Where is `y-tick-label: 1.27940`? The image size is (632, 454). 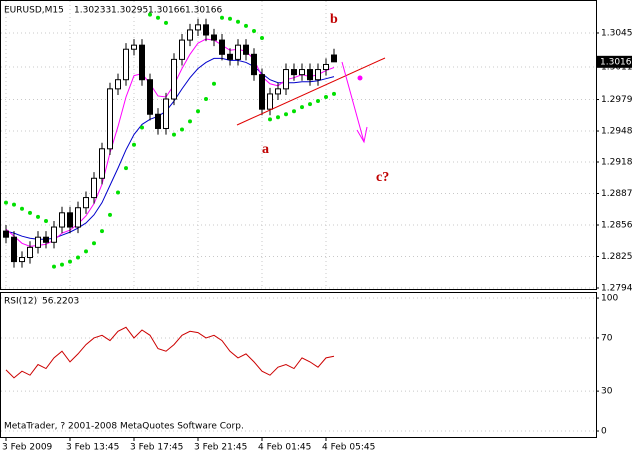
y-tick-label: 1.27940 is located at coordinates (616, 289).